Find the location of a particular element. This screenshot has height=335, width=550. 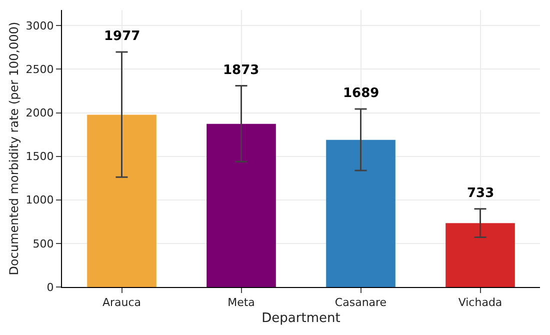

x-axis-title: Department is located at coordinates (301, 318).